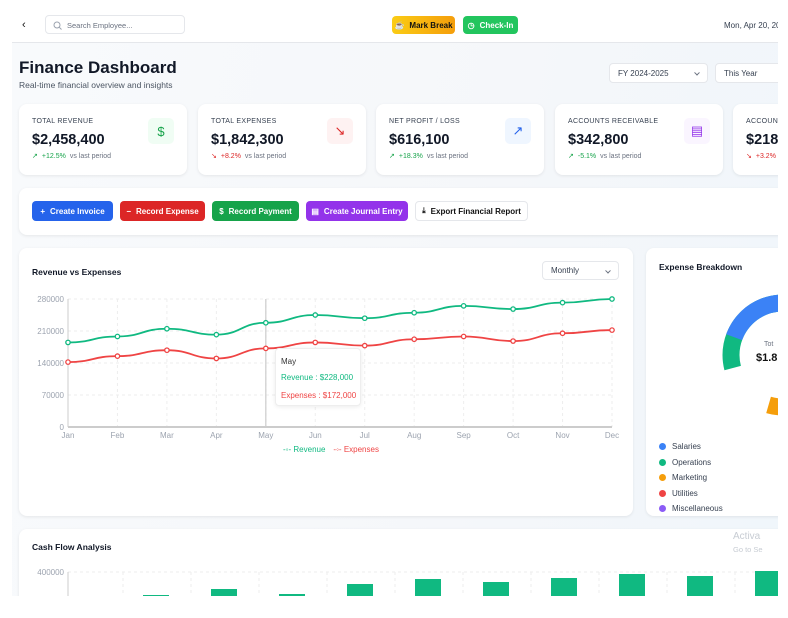 The width and height of the screenshot is (788, 618). I want to click on kpi-value: $616,100, so click(419, 140).